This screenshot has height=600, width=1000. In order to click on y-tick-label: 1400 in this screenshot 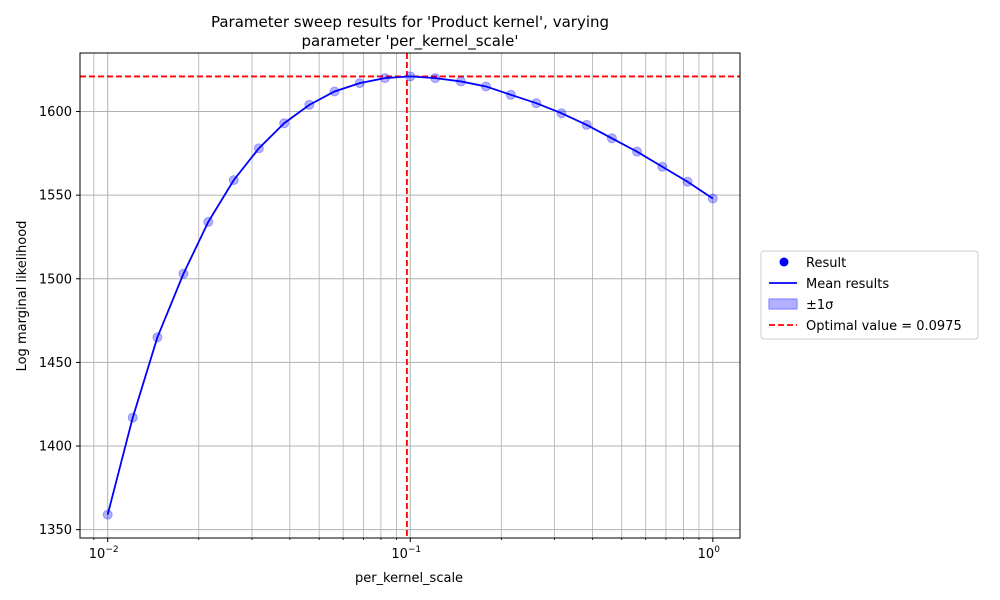, I will do `click(55, 447)`.